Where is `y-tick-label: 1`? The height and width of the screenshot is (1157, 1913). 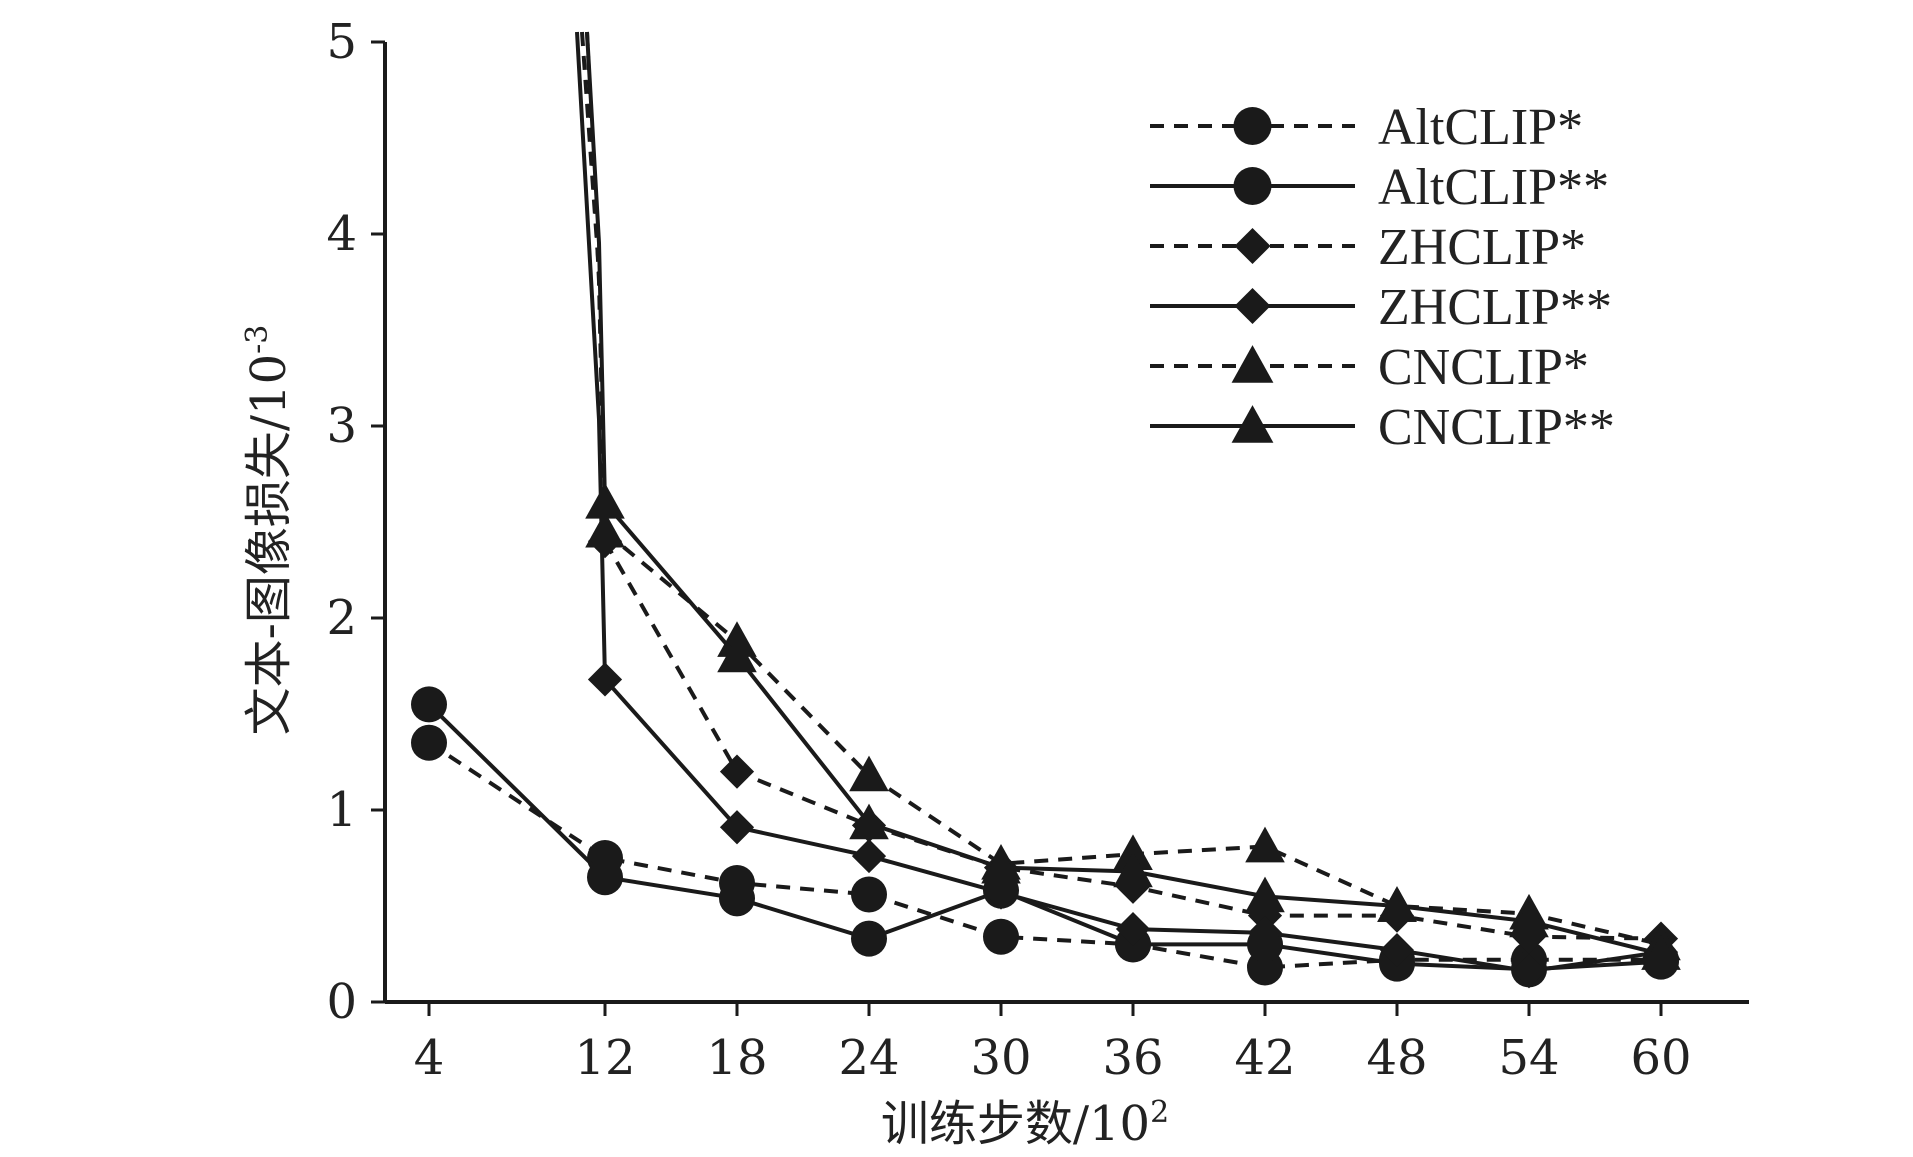 y-tick-label: 1 is located at coordinates (341, 810).